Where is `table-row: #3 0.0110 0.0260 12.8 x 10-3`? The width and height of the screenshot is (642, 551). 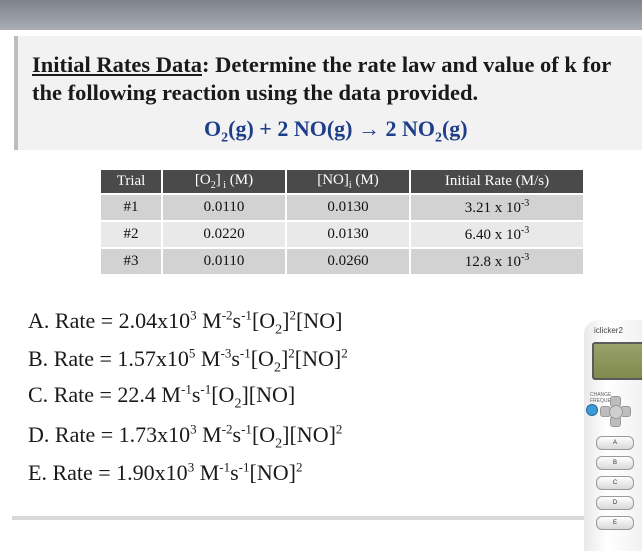
table-row: #3 0.0110 0.0260 12.8 x 10-3 is located at coordinates (342, 262).